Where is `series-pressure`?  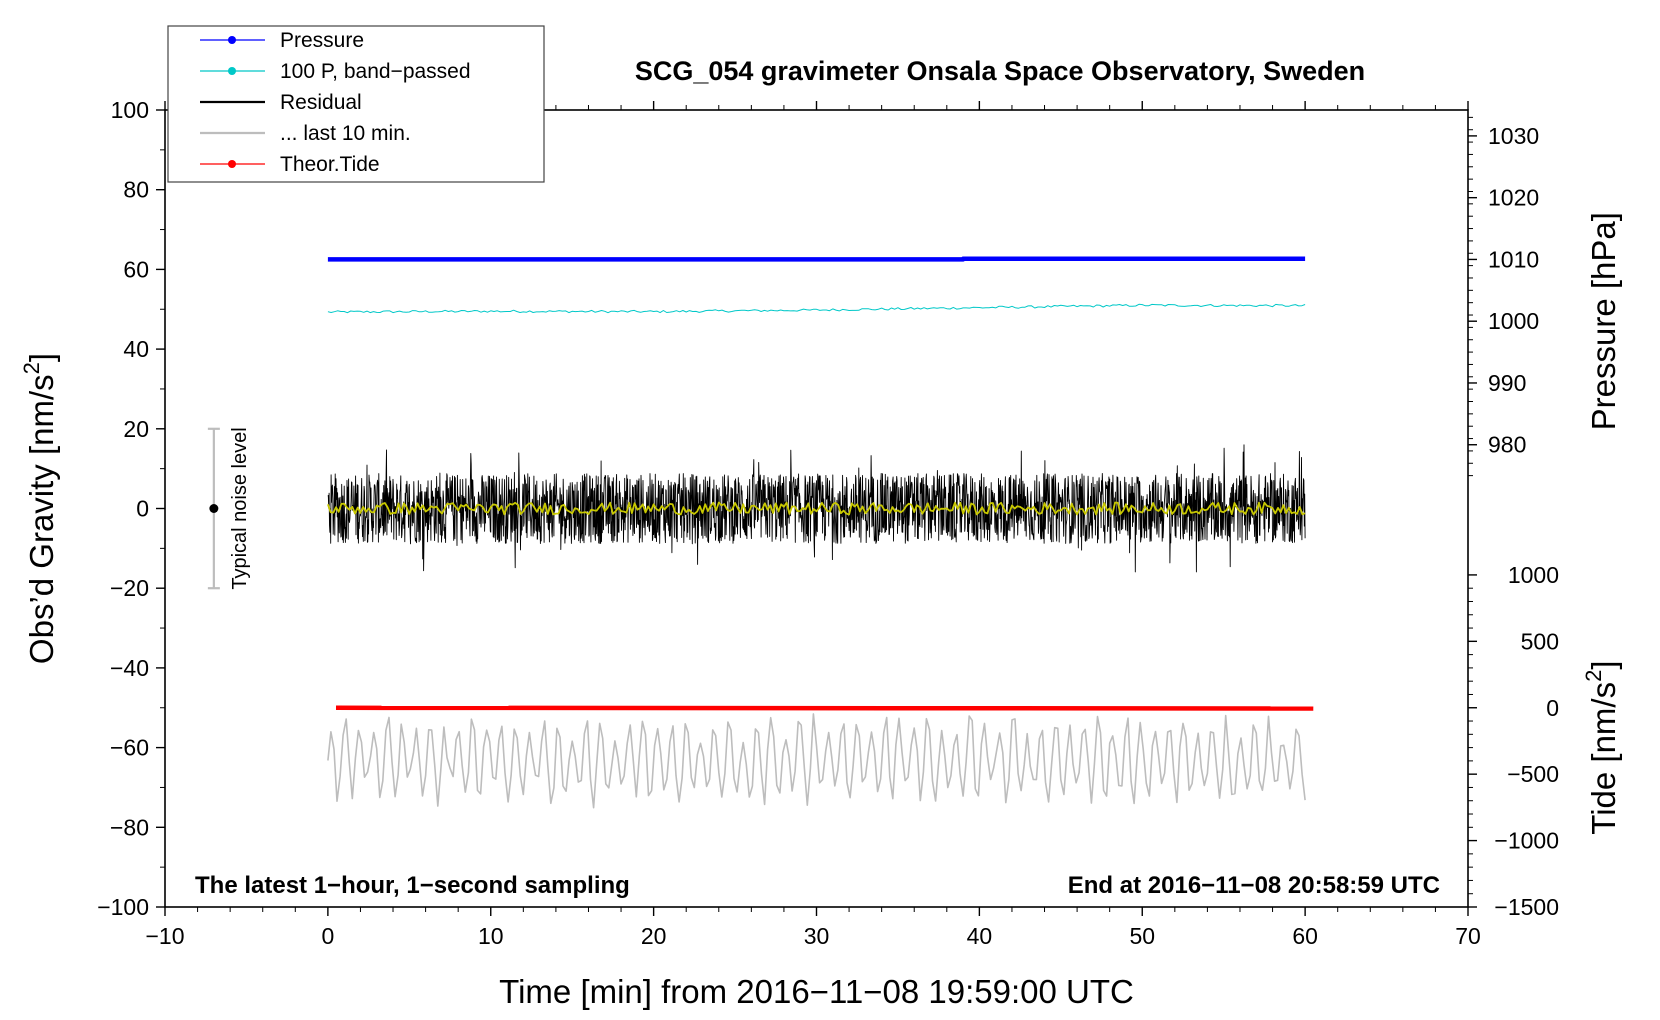
series-pressure is located at coordinates (816, 259).